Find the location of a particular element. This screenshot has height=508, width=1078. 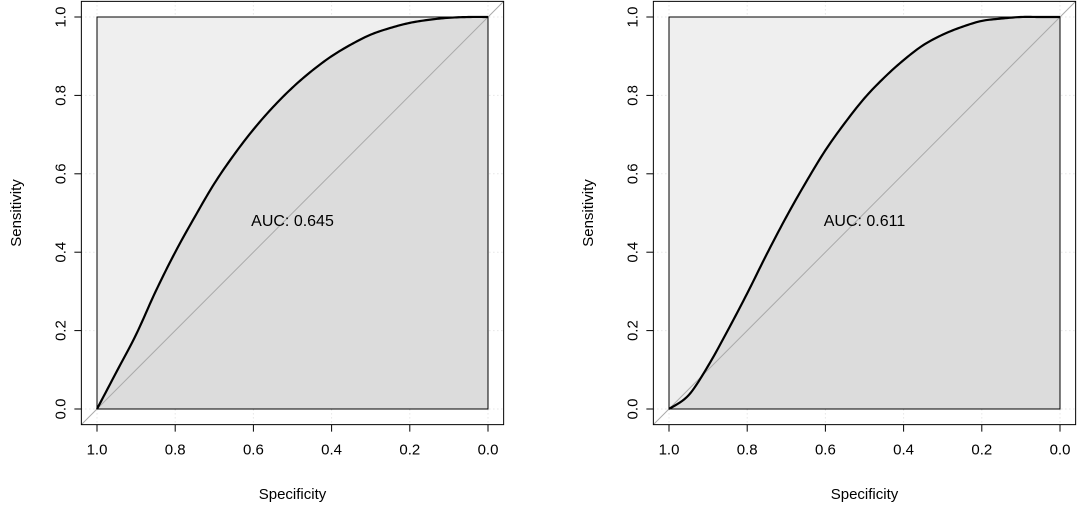

auc-annotation: AUC: 0.611 is located at coordinates (865, 221).